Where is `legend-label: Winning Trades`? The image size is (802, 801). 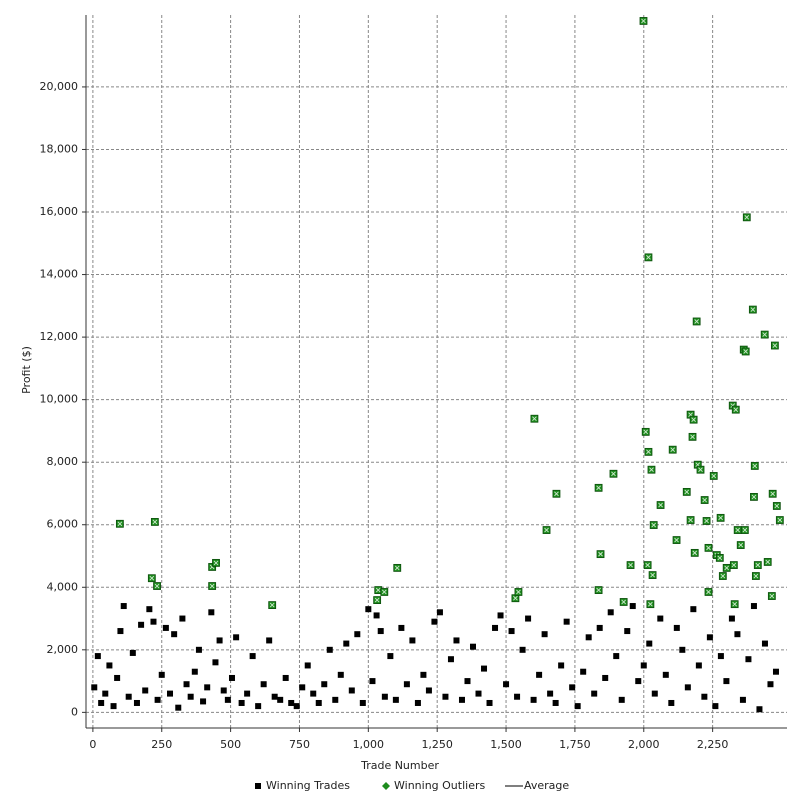
legend-label: Winning Trades is located at coordinates (308, 785).